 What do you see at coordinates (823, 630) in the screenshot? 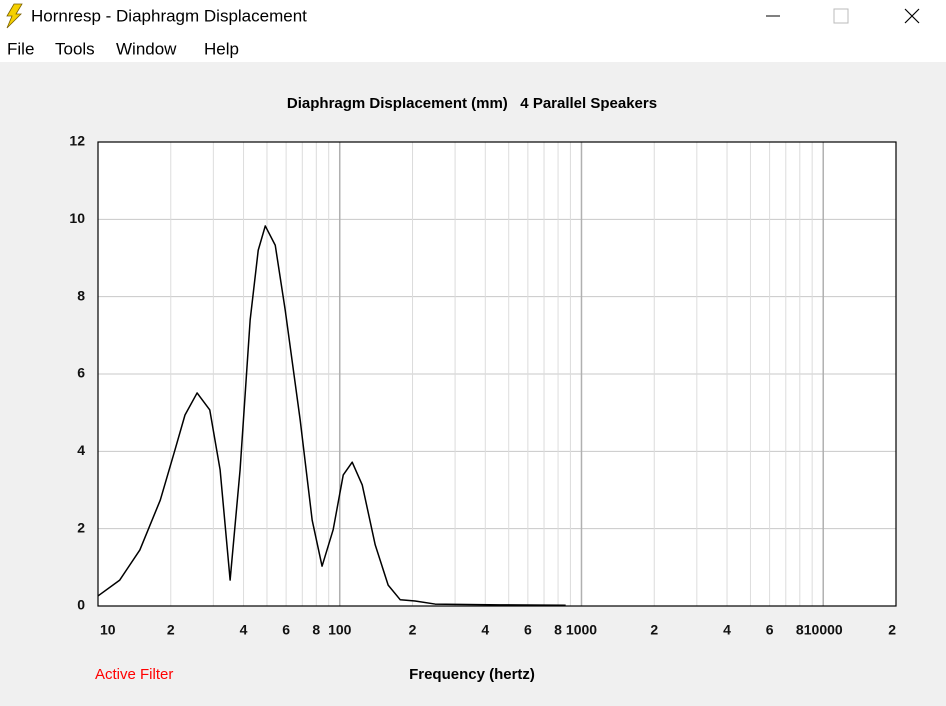
I see `x-tick-label: 10000` at bounding box center [823, 630].